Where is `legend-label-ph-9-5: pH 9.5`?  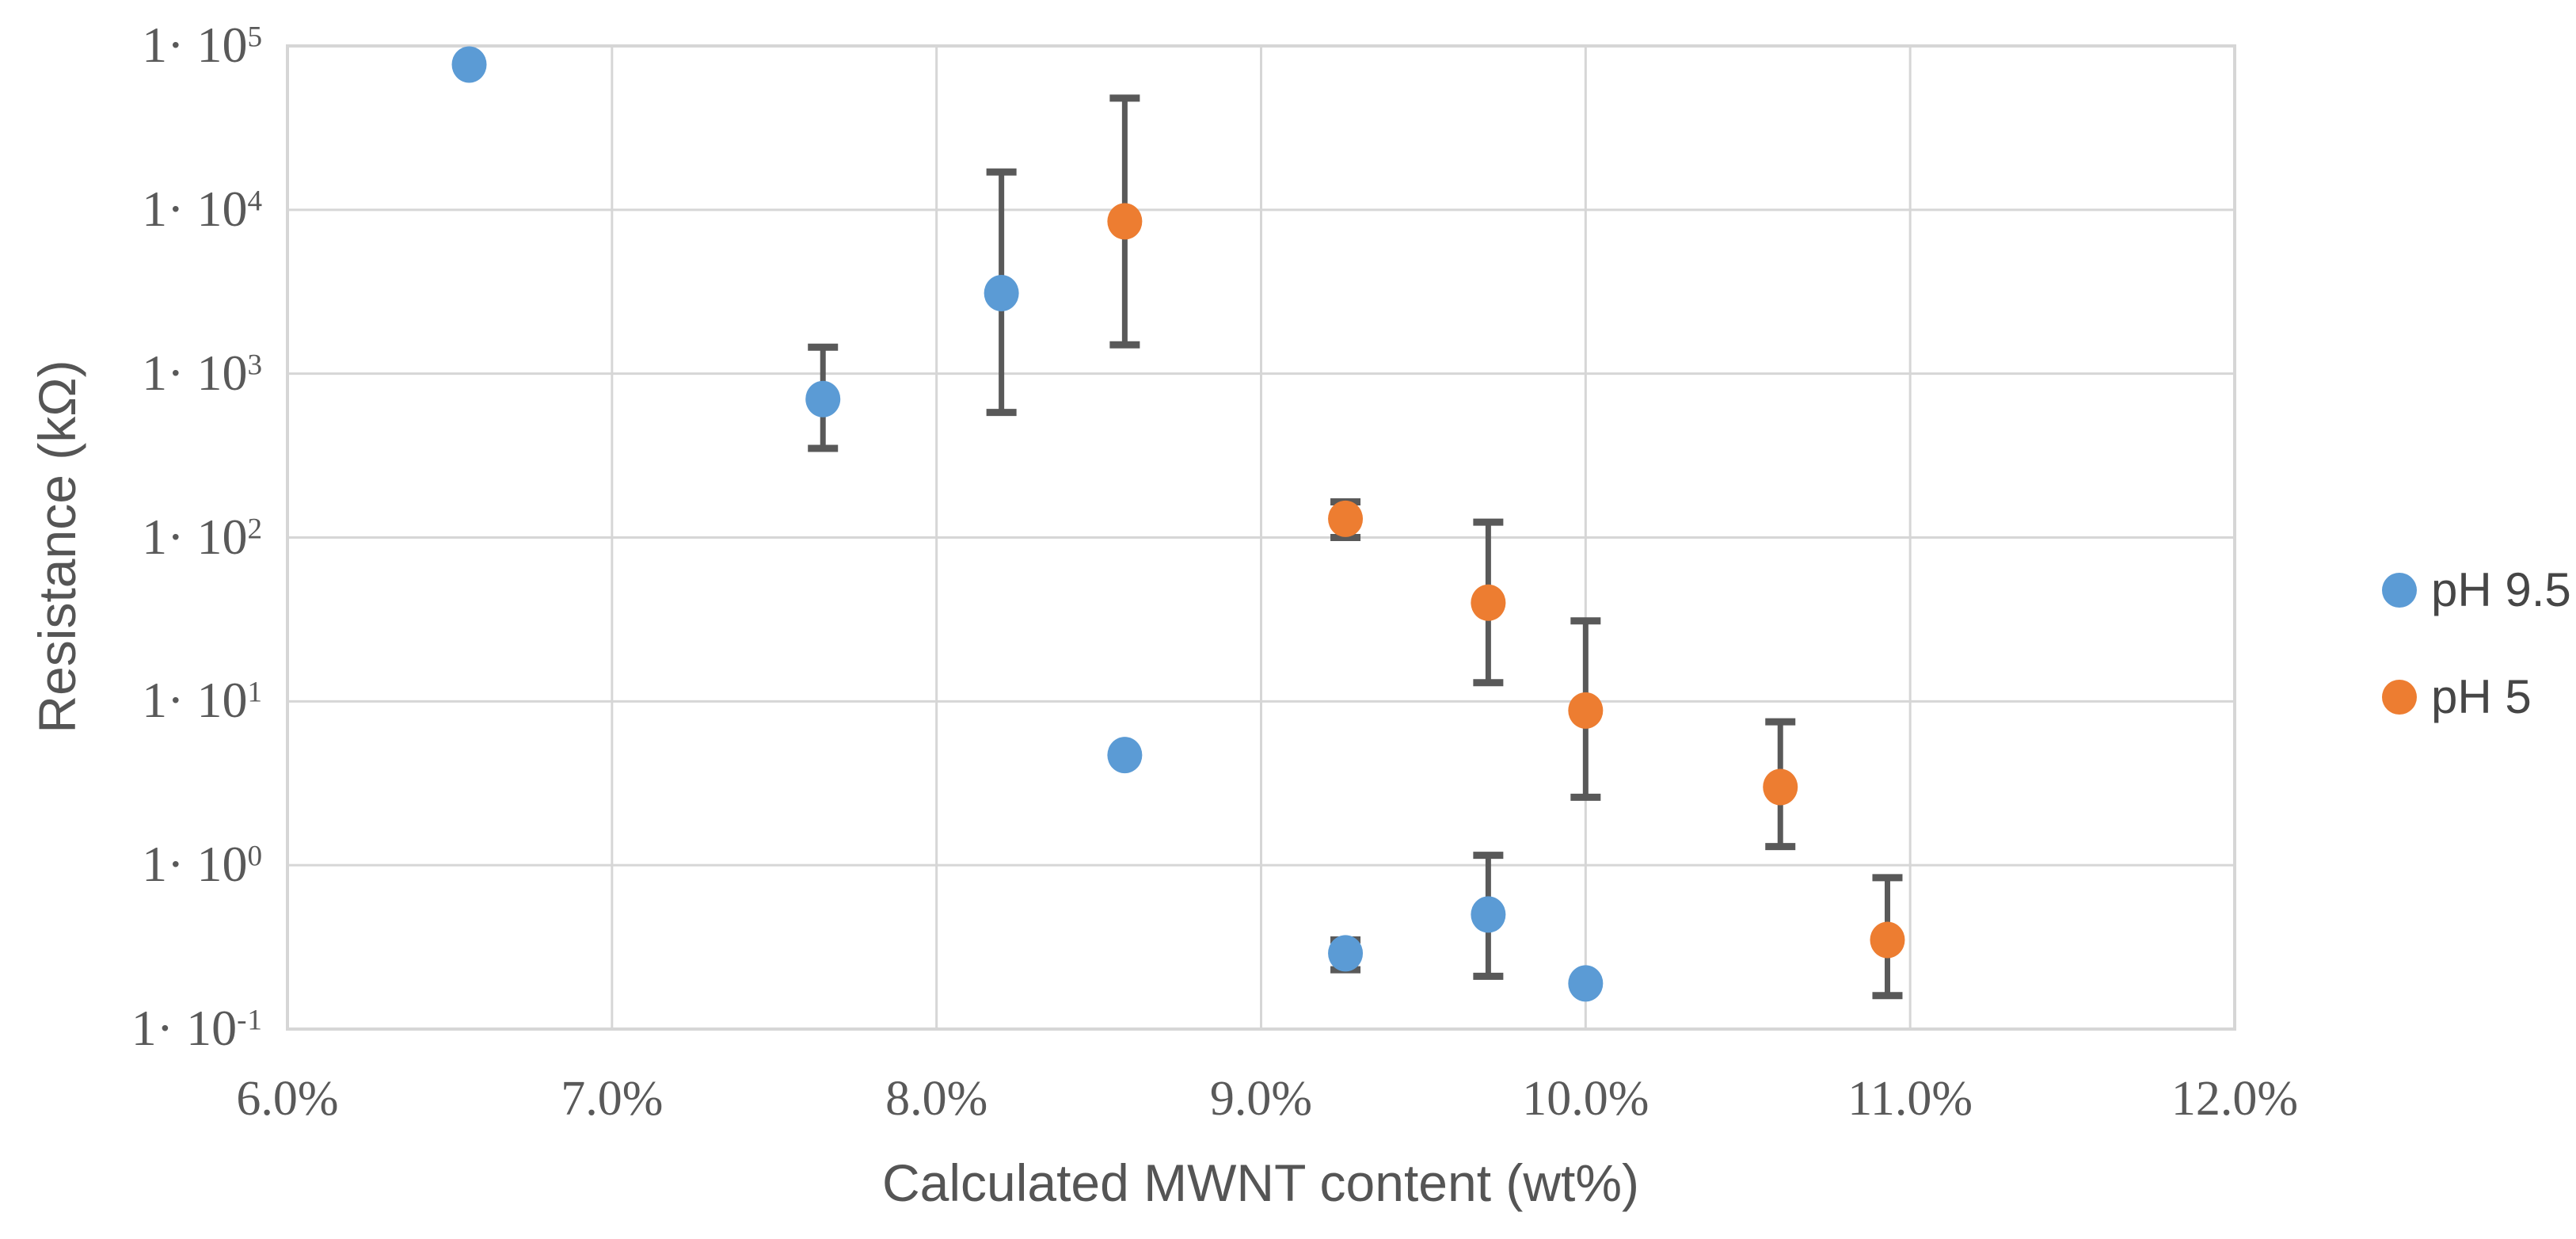 legend-label-ph-9-5: pH 9.5 is located at coordinates (2501, 590).